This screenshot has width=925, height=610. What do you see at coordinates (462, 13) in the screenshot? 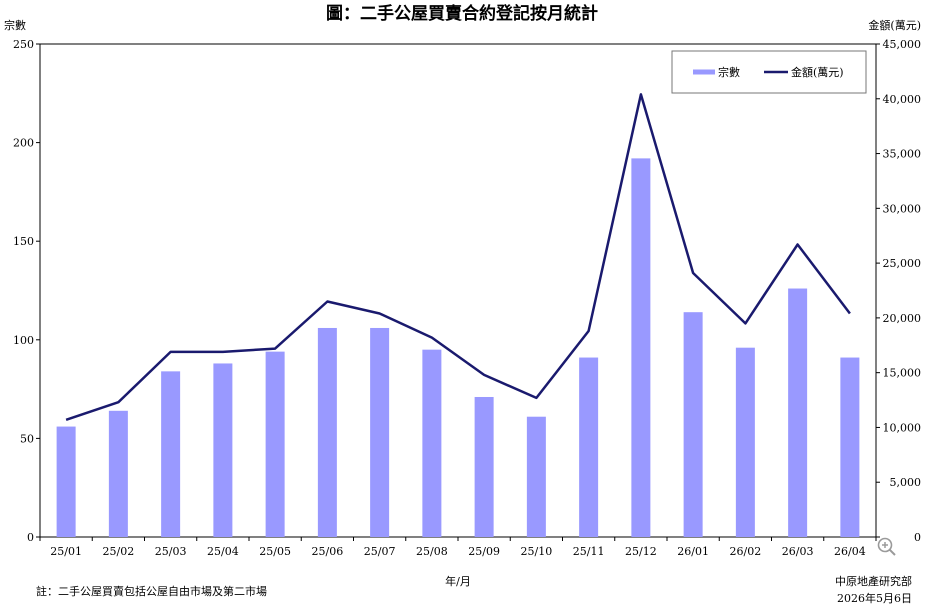
I see `chart-title: 圖：二手公屋買賣合約登記按月統計` at bounding box center [462, 13].